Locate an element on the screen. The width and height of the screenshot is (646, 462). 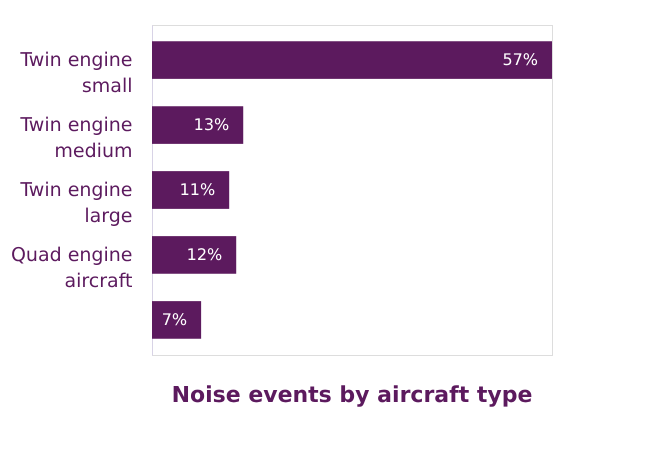
data-label: 57% is located at coordinates (520, 60).